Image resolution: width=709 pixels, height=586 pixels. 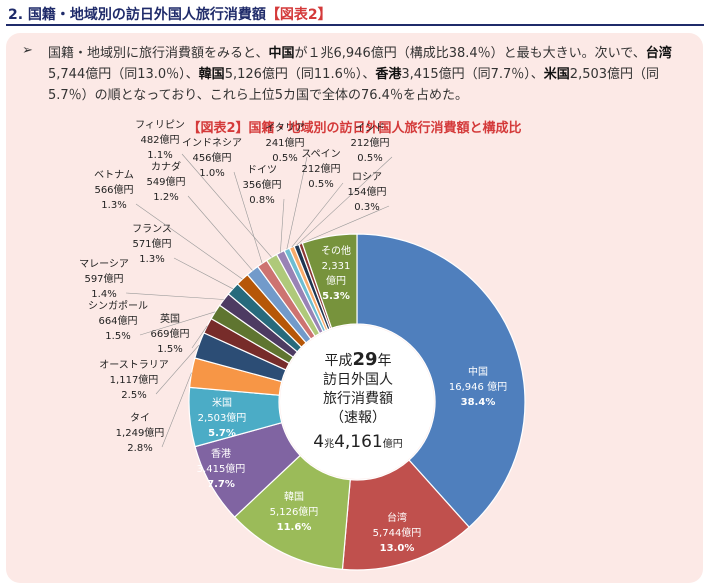 I want to click on leader-line-カナダ, so click(x=220, y=233).